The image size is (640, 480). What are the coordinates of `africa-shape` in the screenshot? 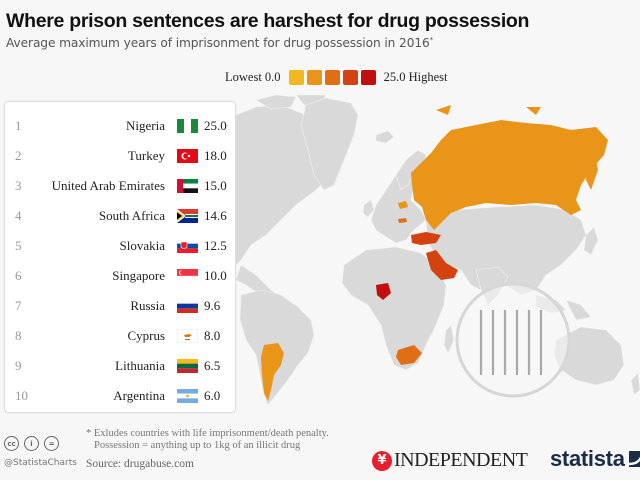 It's located at (394, 308).